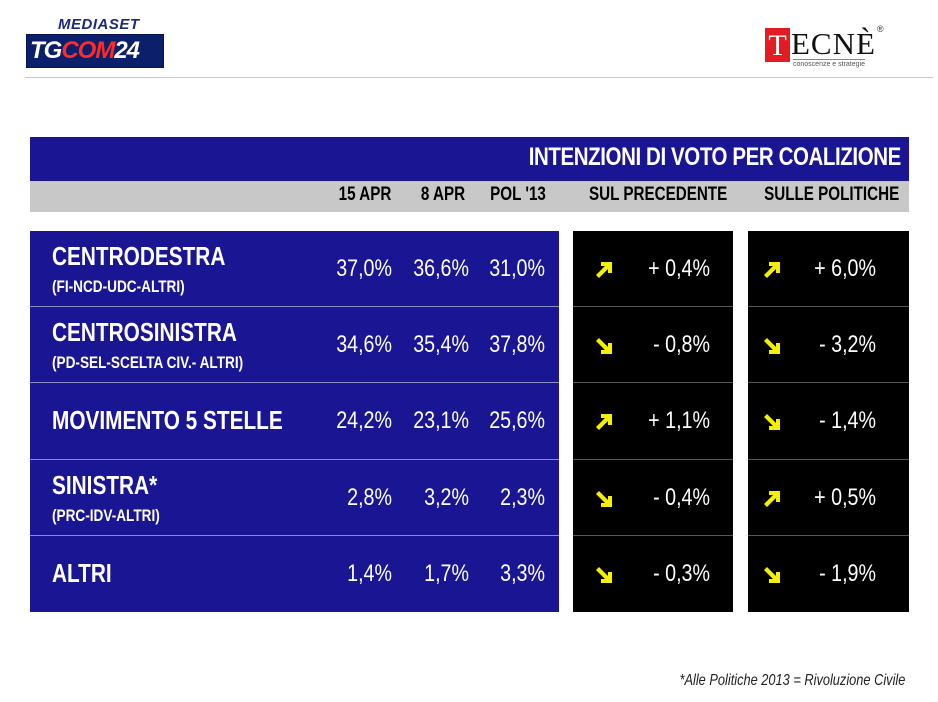 Image resolution: width=938 pixels, height=702 pixels. I want to click on tecne-logo: T ECNÈ ® conoscenze e strategie, so click(830, 46).